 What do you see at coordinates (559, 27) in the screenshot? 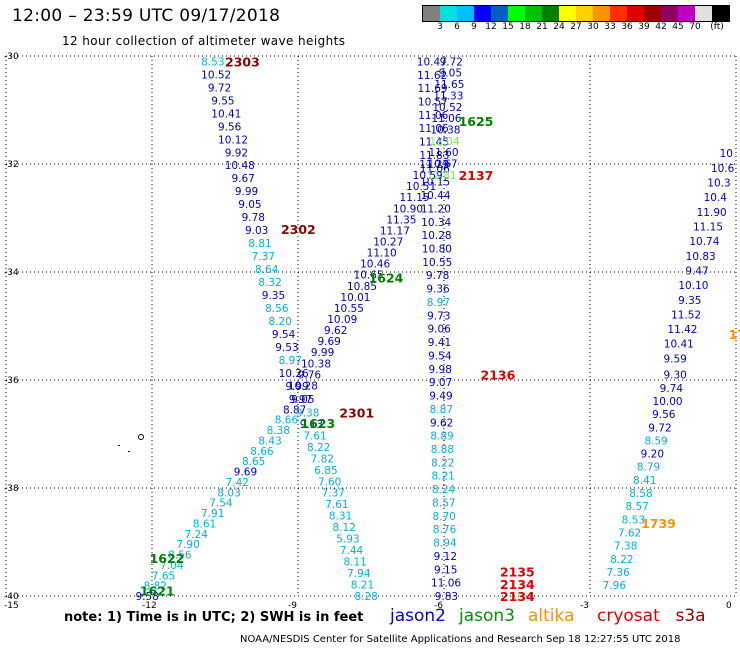
I see `legend-label: 24` at bounding box center [559, 27].